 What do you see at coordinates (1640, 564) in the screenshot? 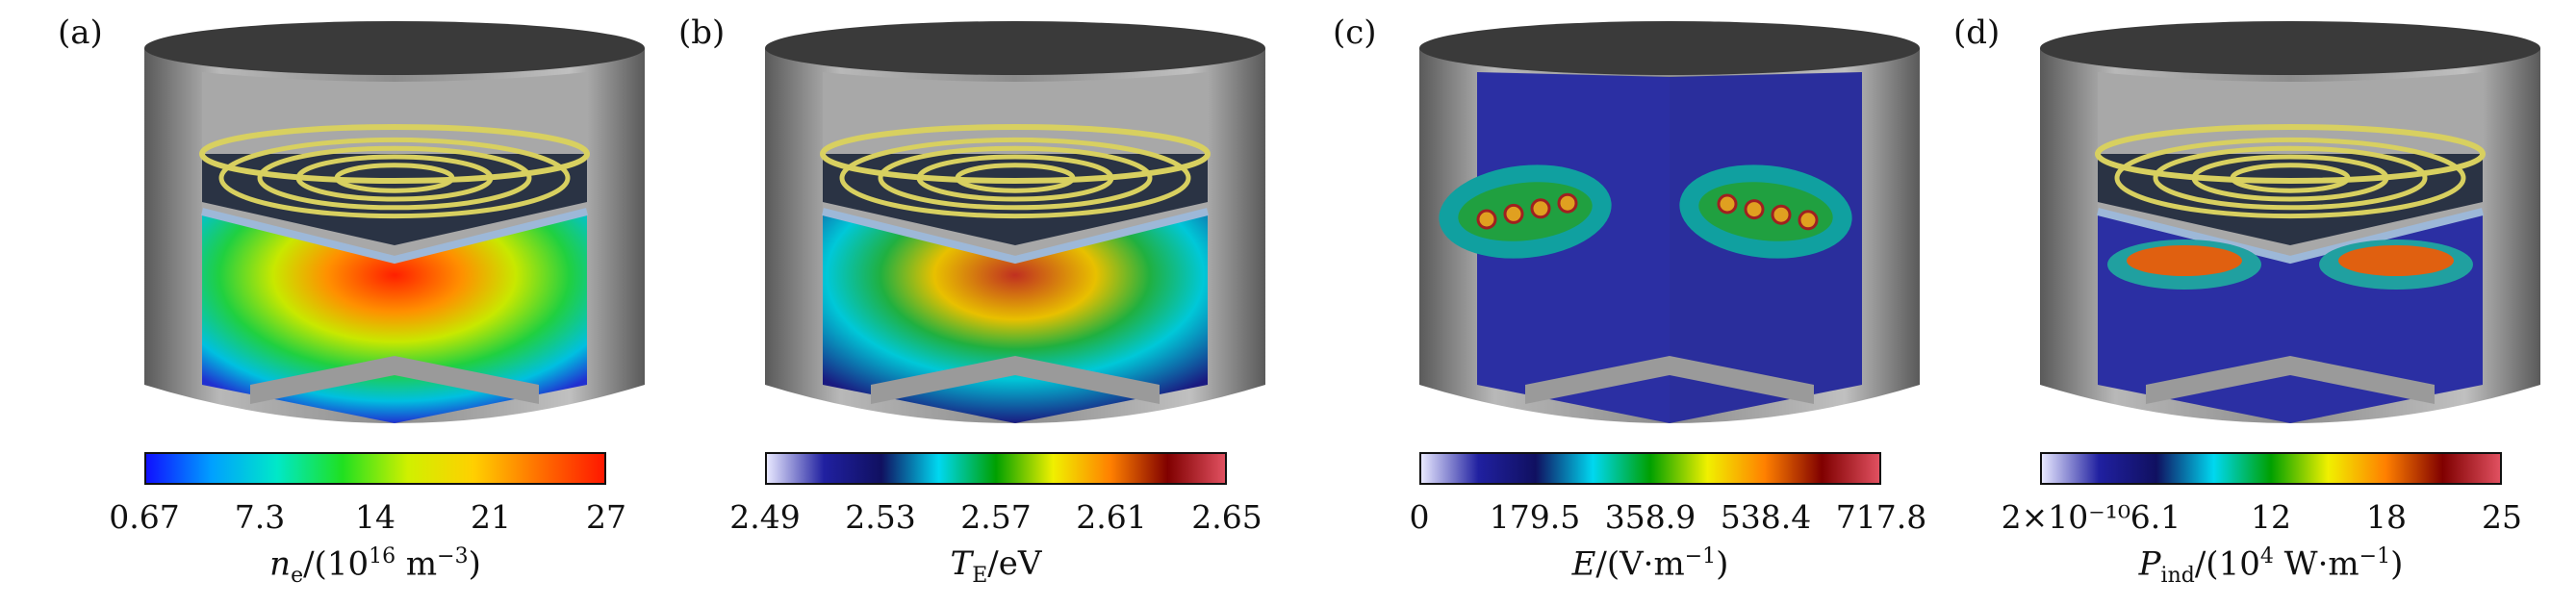
I see `label-unit-text: /(V·m` at bounding box center [1640, 564].